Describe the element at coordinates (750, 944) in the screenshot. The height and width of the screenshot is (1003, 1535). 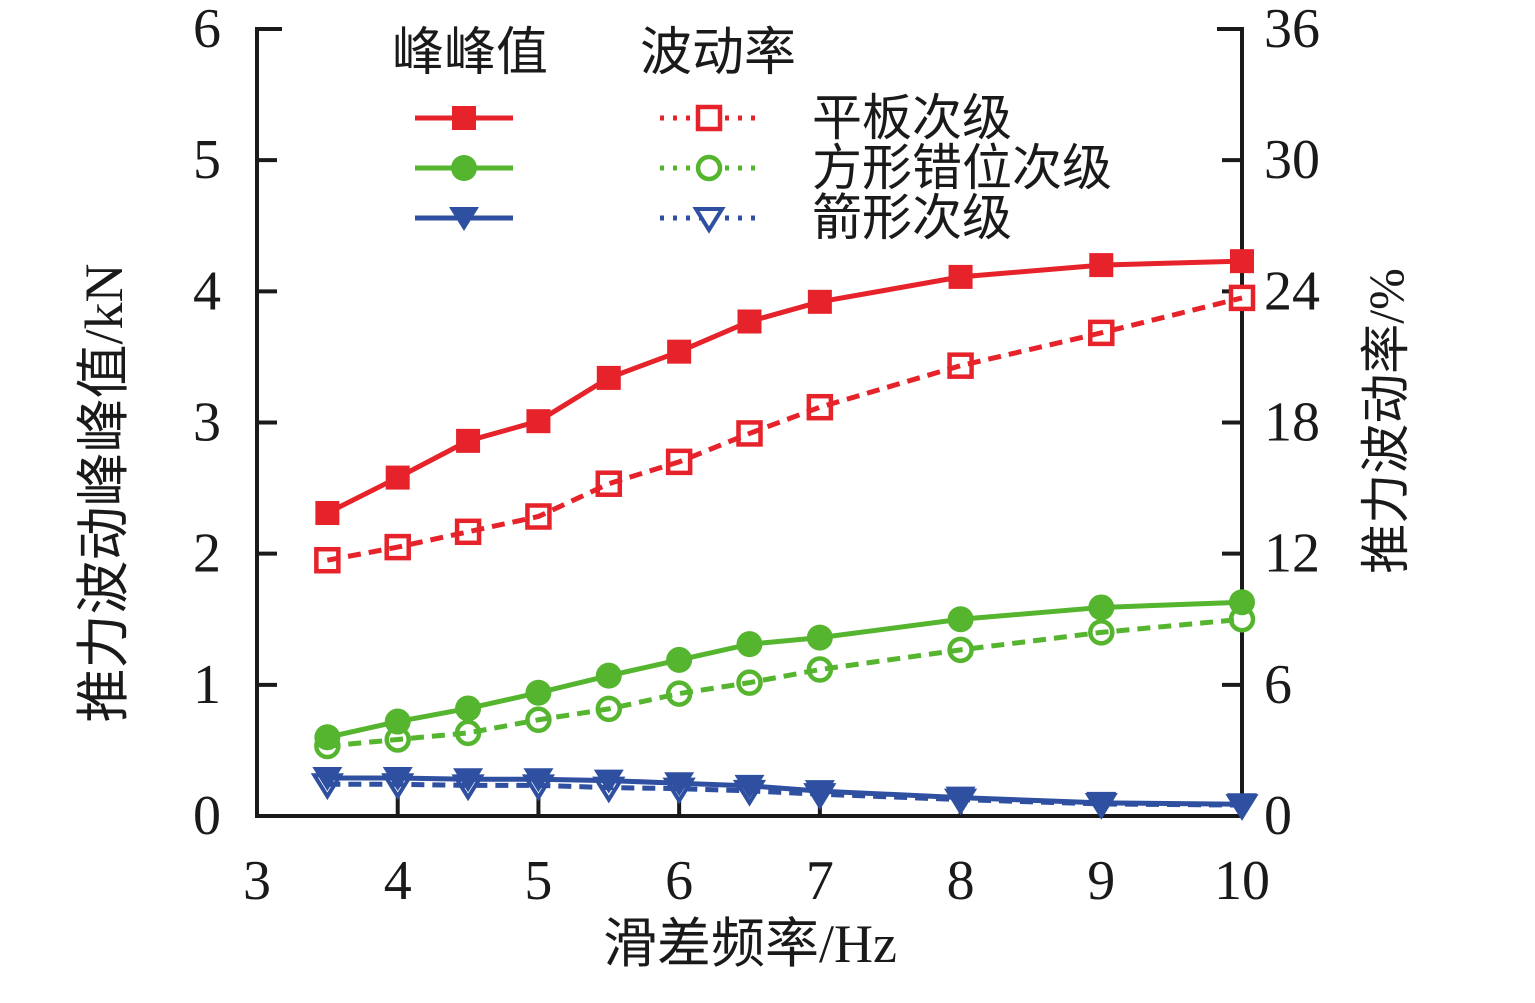
I see `x-axis-title: 滑差频率/Hz` at that location.